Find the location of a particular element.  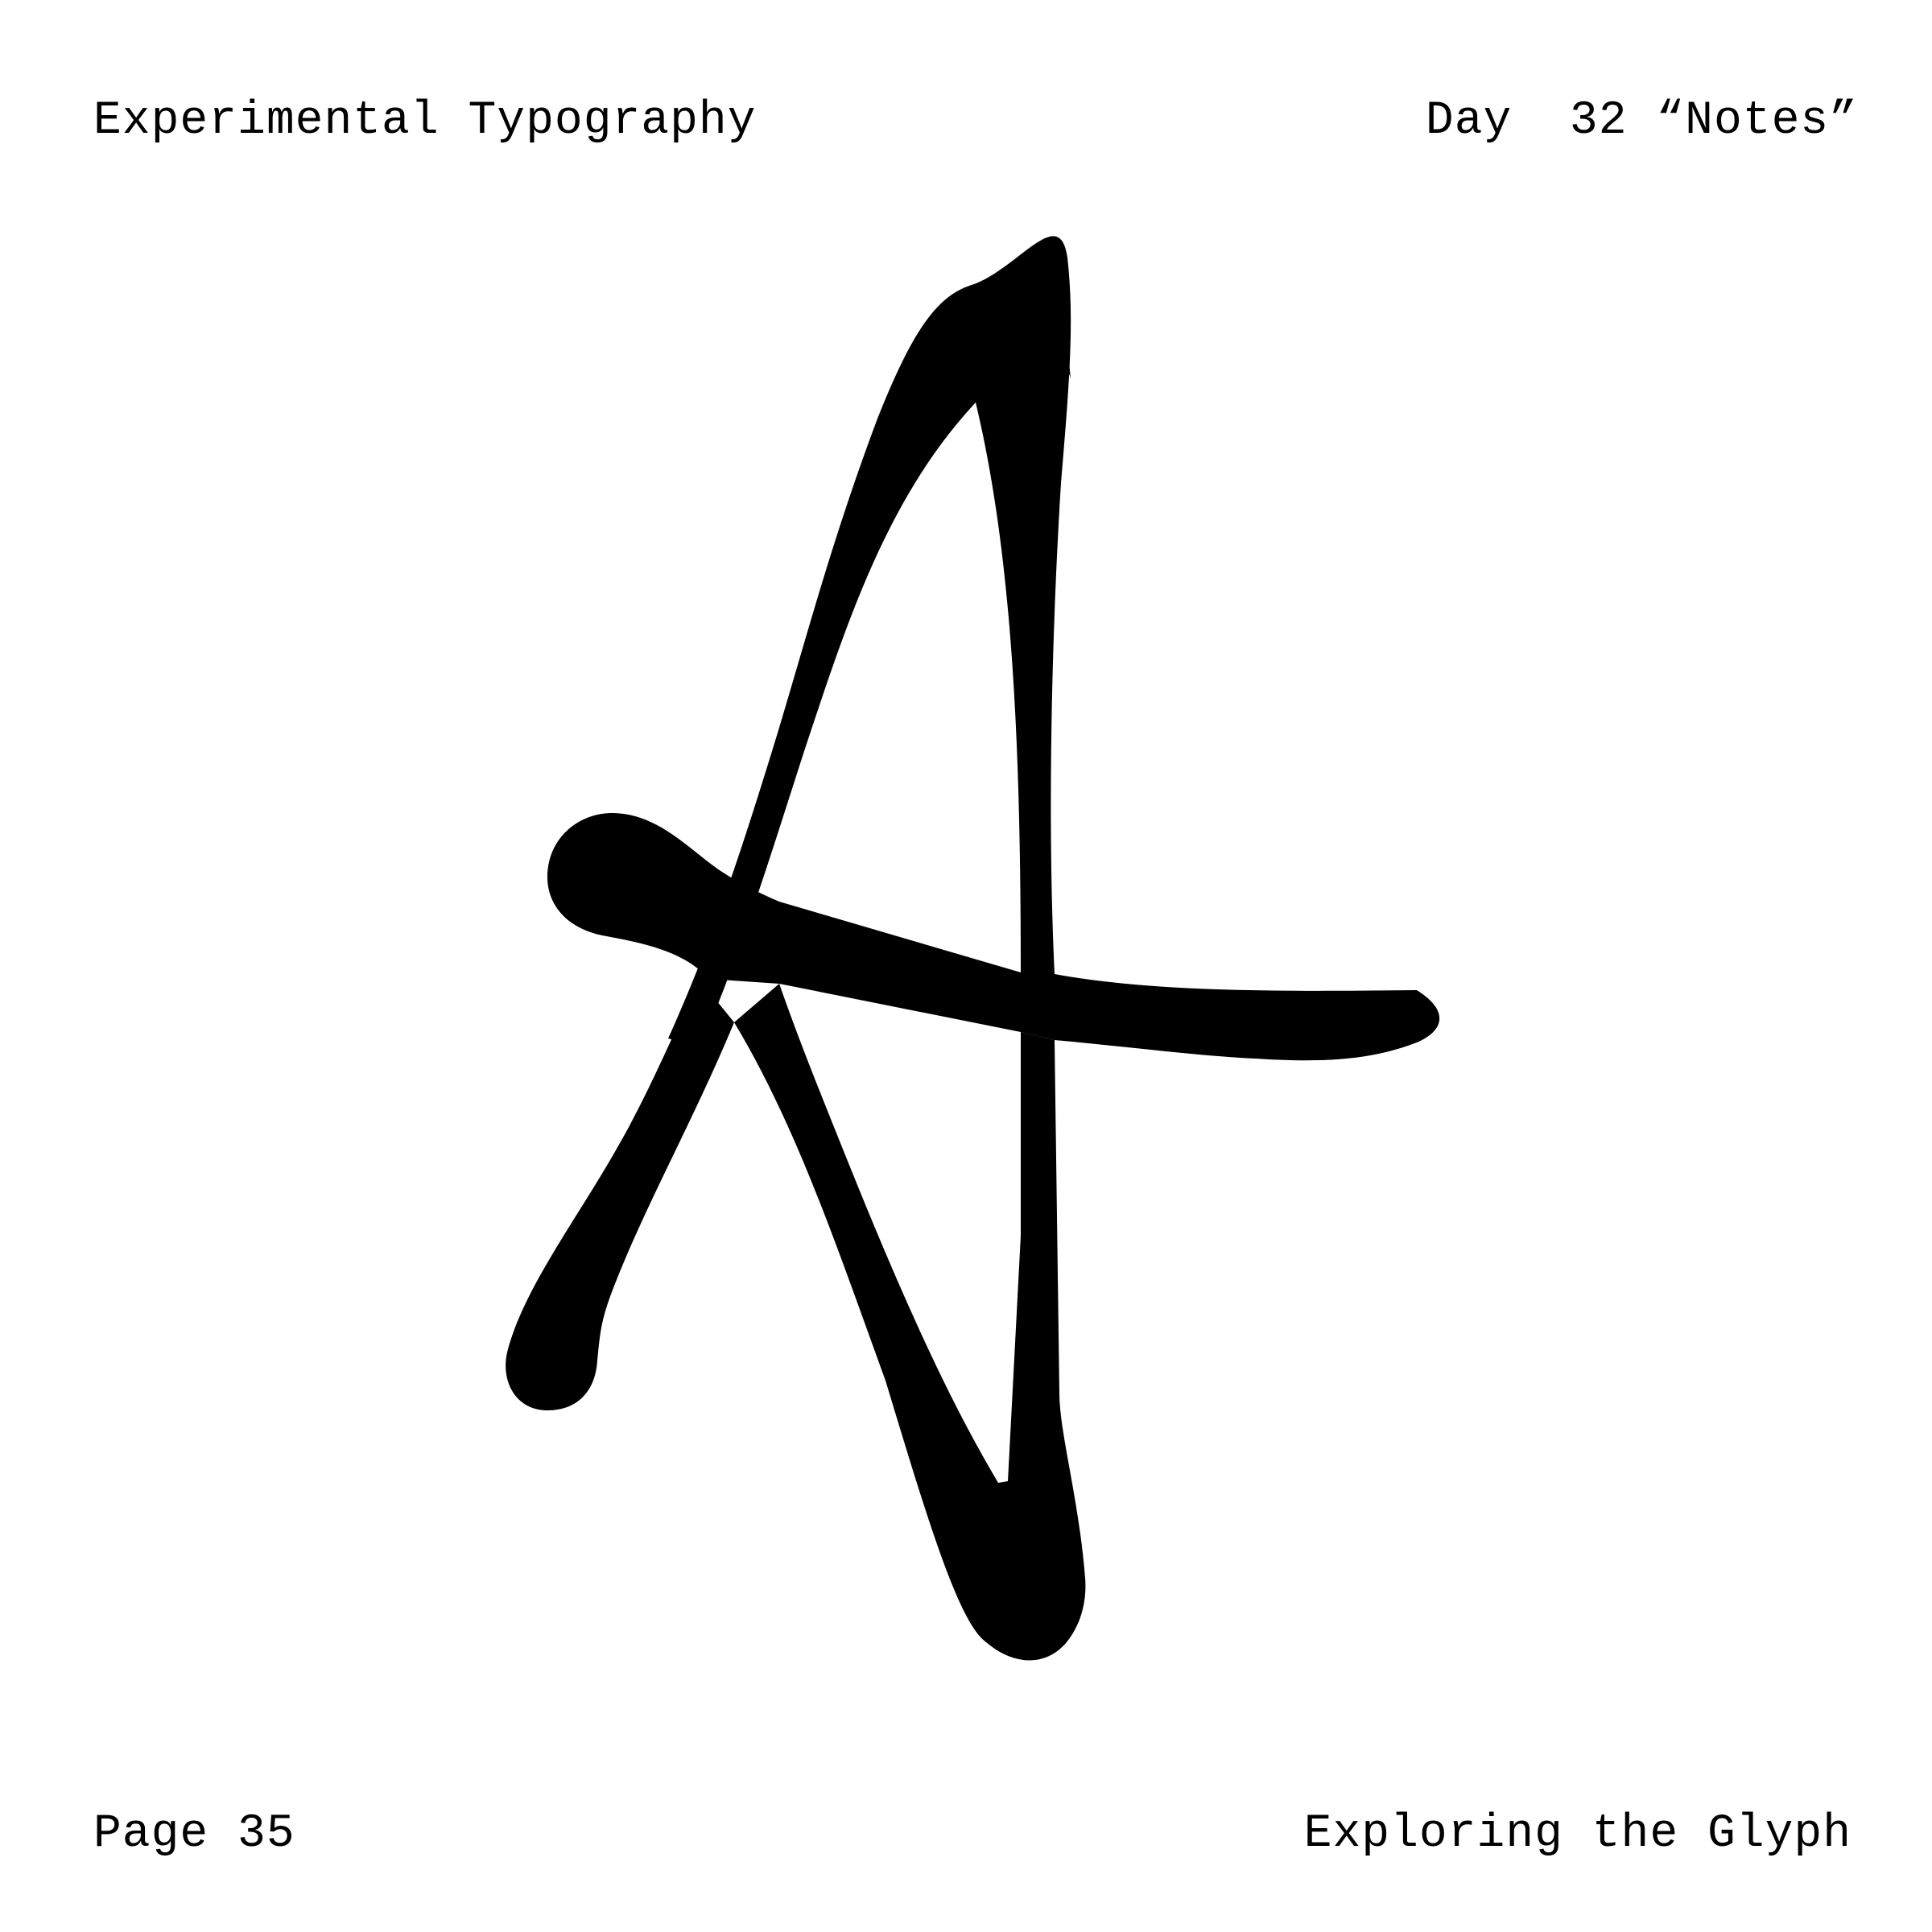

page-number: Page 35 is located at coordinates (194, 1834).